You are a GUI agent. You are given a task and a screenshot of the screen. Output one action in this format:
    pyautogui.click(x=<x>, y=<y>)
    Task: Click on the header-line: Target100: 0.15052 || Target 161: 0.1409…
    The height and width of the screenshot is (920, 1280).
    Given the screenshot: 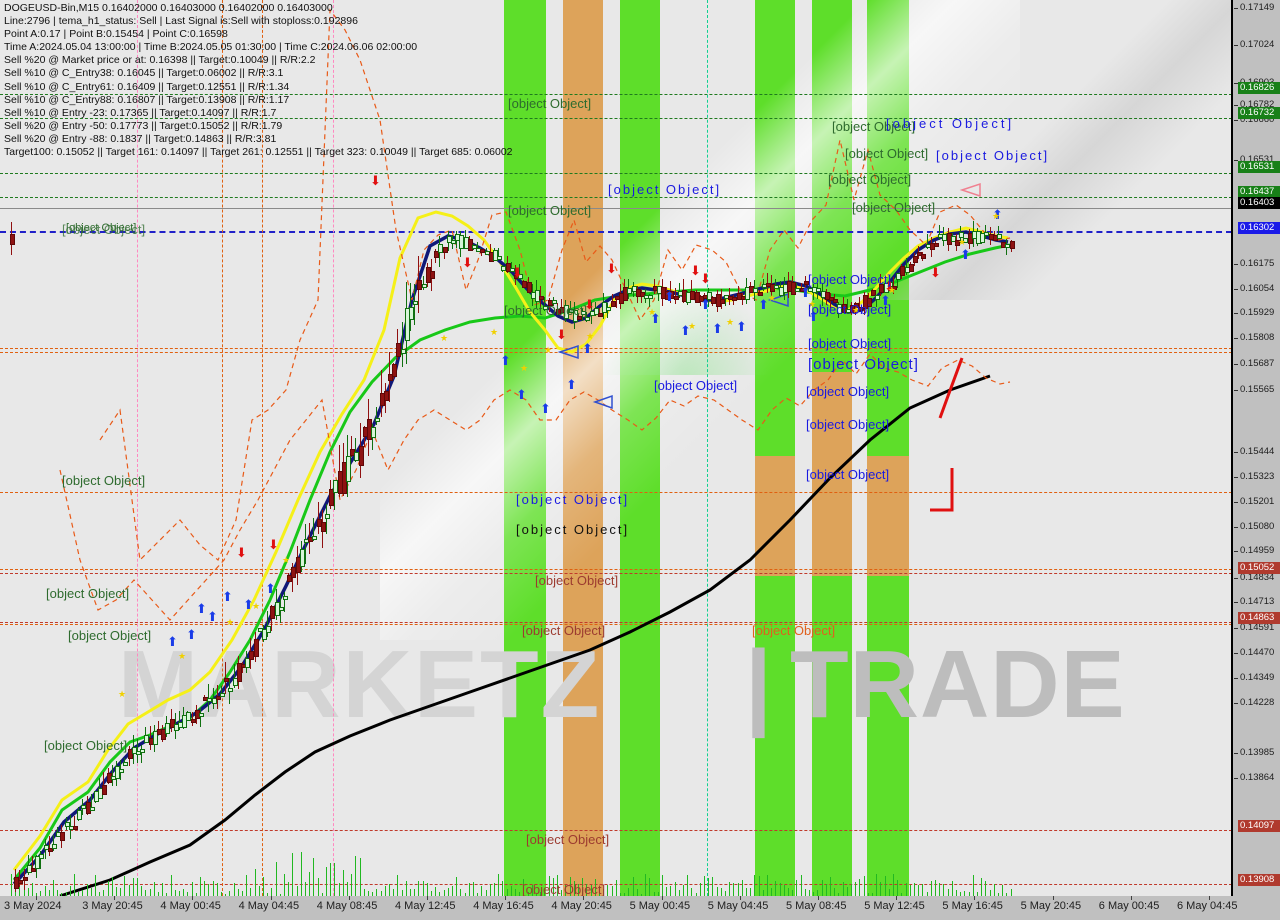 What is the action you would take?
    pyautogui.click(x=258, y=152)
    